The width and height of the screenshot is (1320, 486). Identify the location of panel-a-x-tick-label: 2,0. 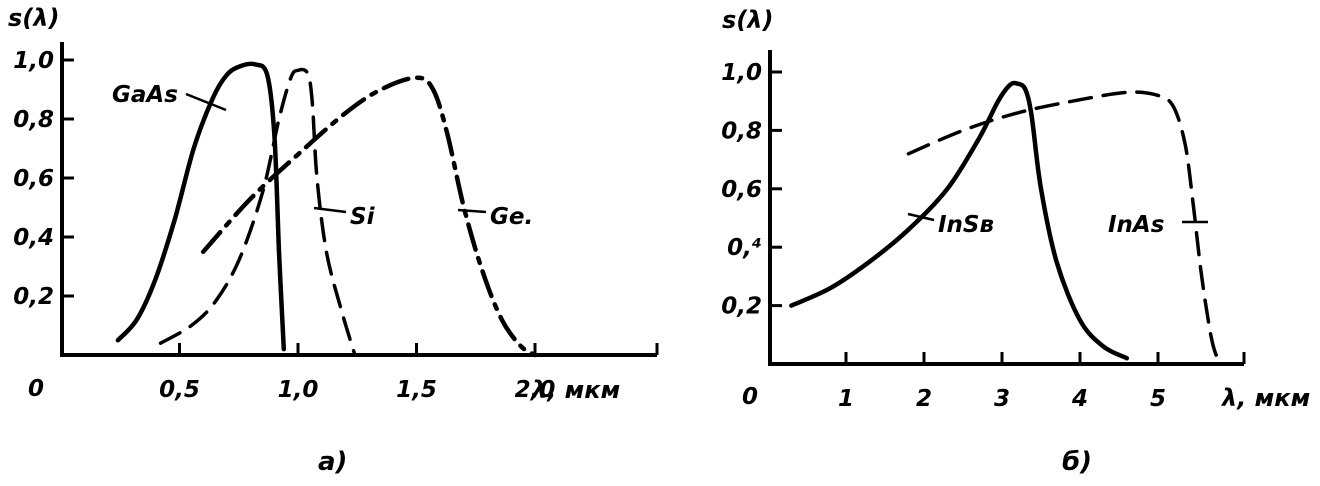
(535, 390).